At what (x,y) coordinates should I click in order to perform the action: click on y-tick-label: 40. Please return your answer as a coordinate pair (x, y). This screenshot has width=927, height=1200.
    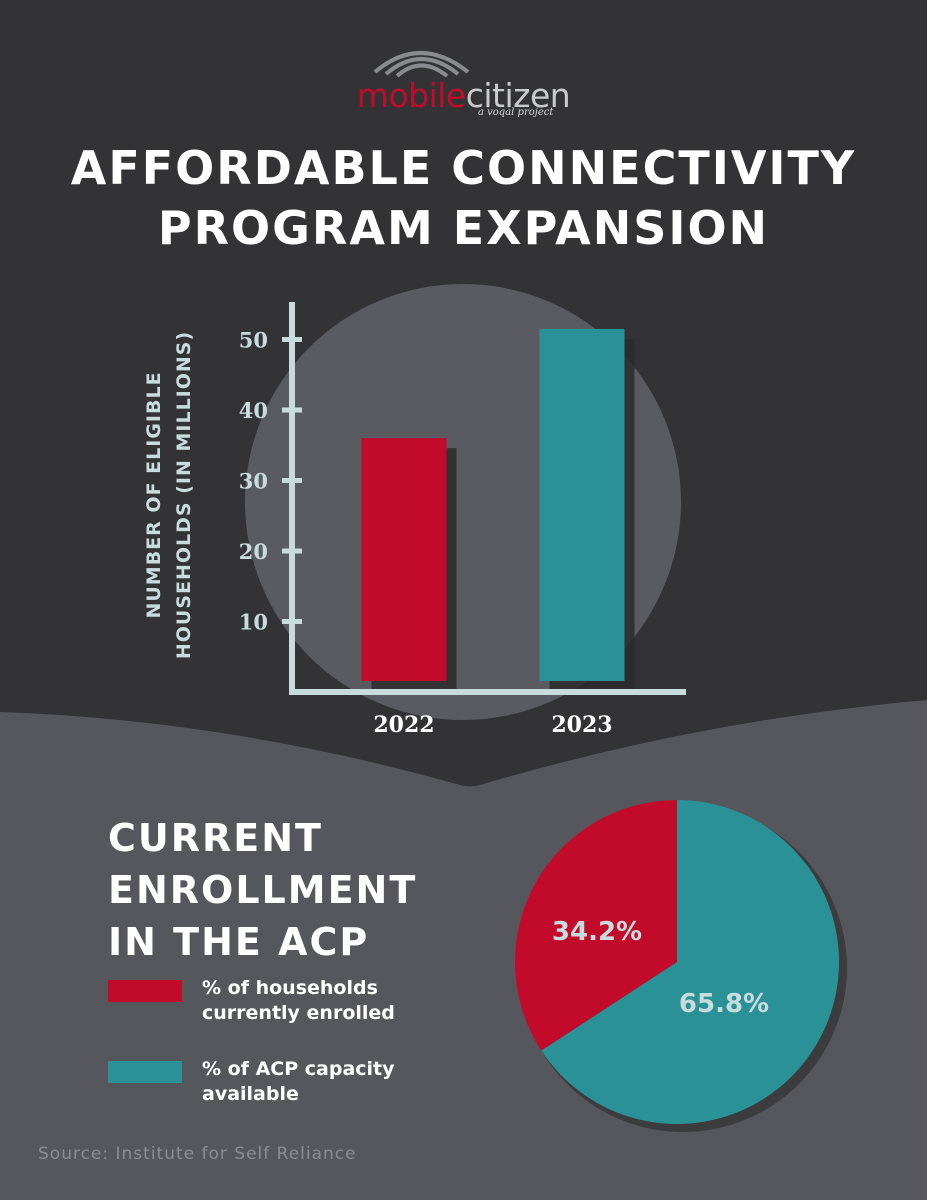
    Looking at the image, I should click on (253, 410).